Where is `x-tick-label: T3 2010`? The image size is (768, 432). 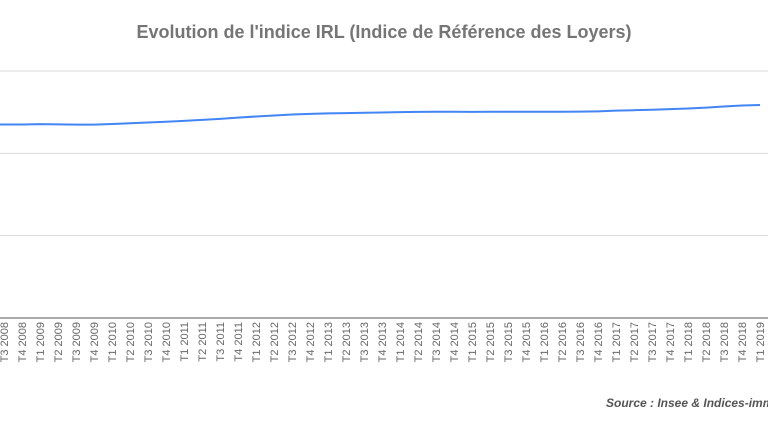
x-tick-label: T3 2010 is located at coordinates (149, 342).